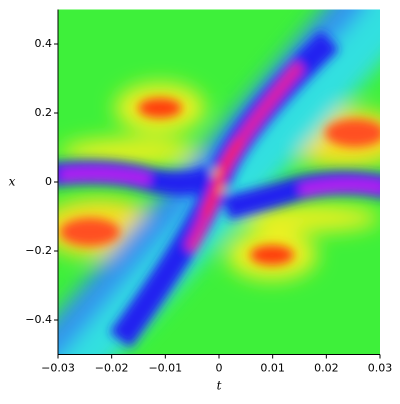 Image resolution: width=400 pixels, height=404 pixels. What do you see at coordinates (38, 319) in the screenshot?
I see `y-tick-label: −0.4` at bounding box center [38, 319].